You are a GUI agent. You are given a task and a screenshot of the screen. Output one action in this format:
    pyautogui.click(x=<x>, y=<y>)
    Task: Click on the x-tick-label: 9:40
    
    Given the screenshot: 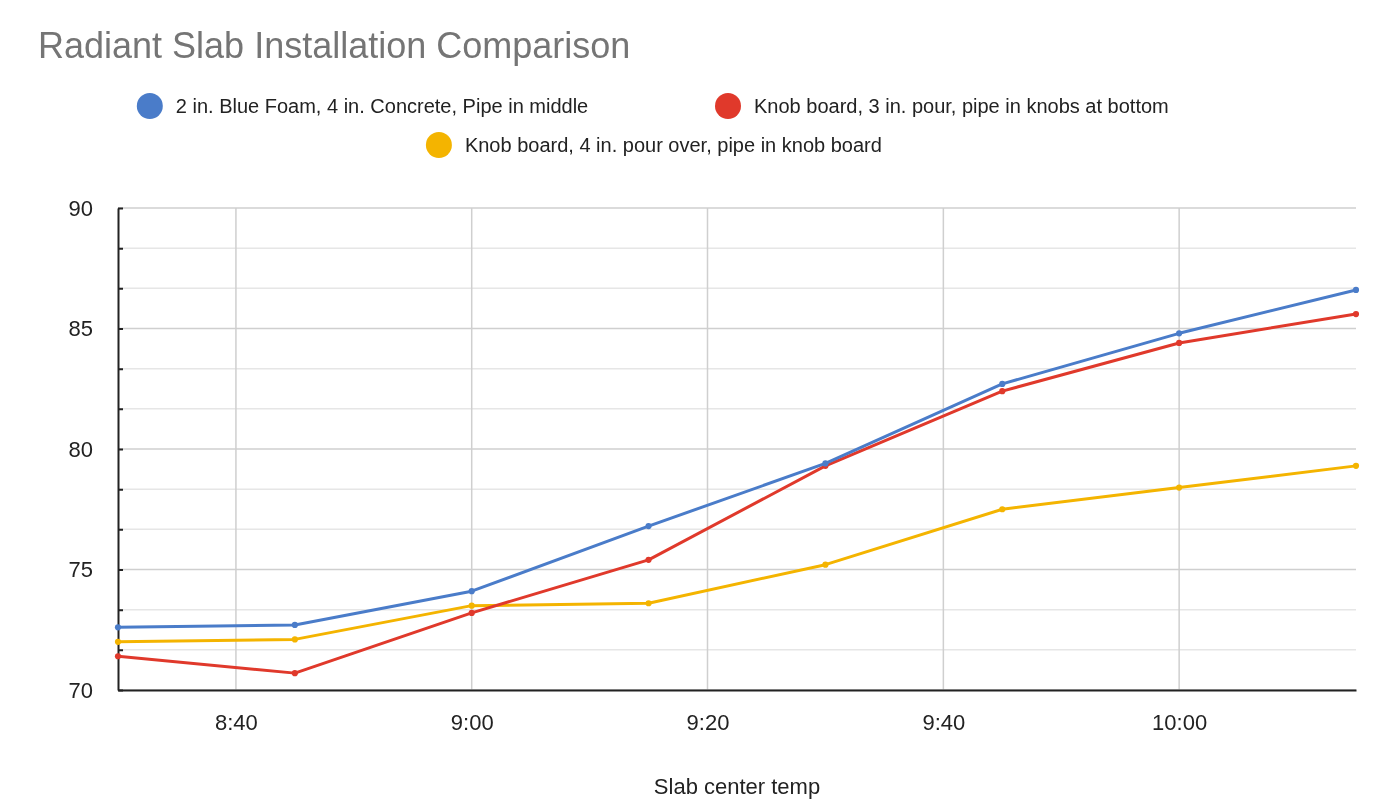 What is the action you would take?
    pyautogui.click(x=944, y=722)
    